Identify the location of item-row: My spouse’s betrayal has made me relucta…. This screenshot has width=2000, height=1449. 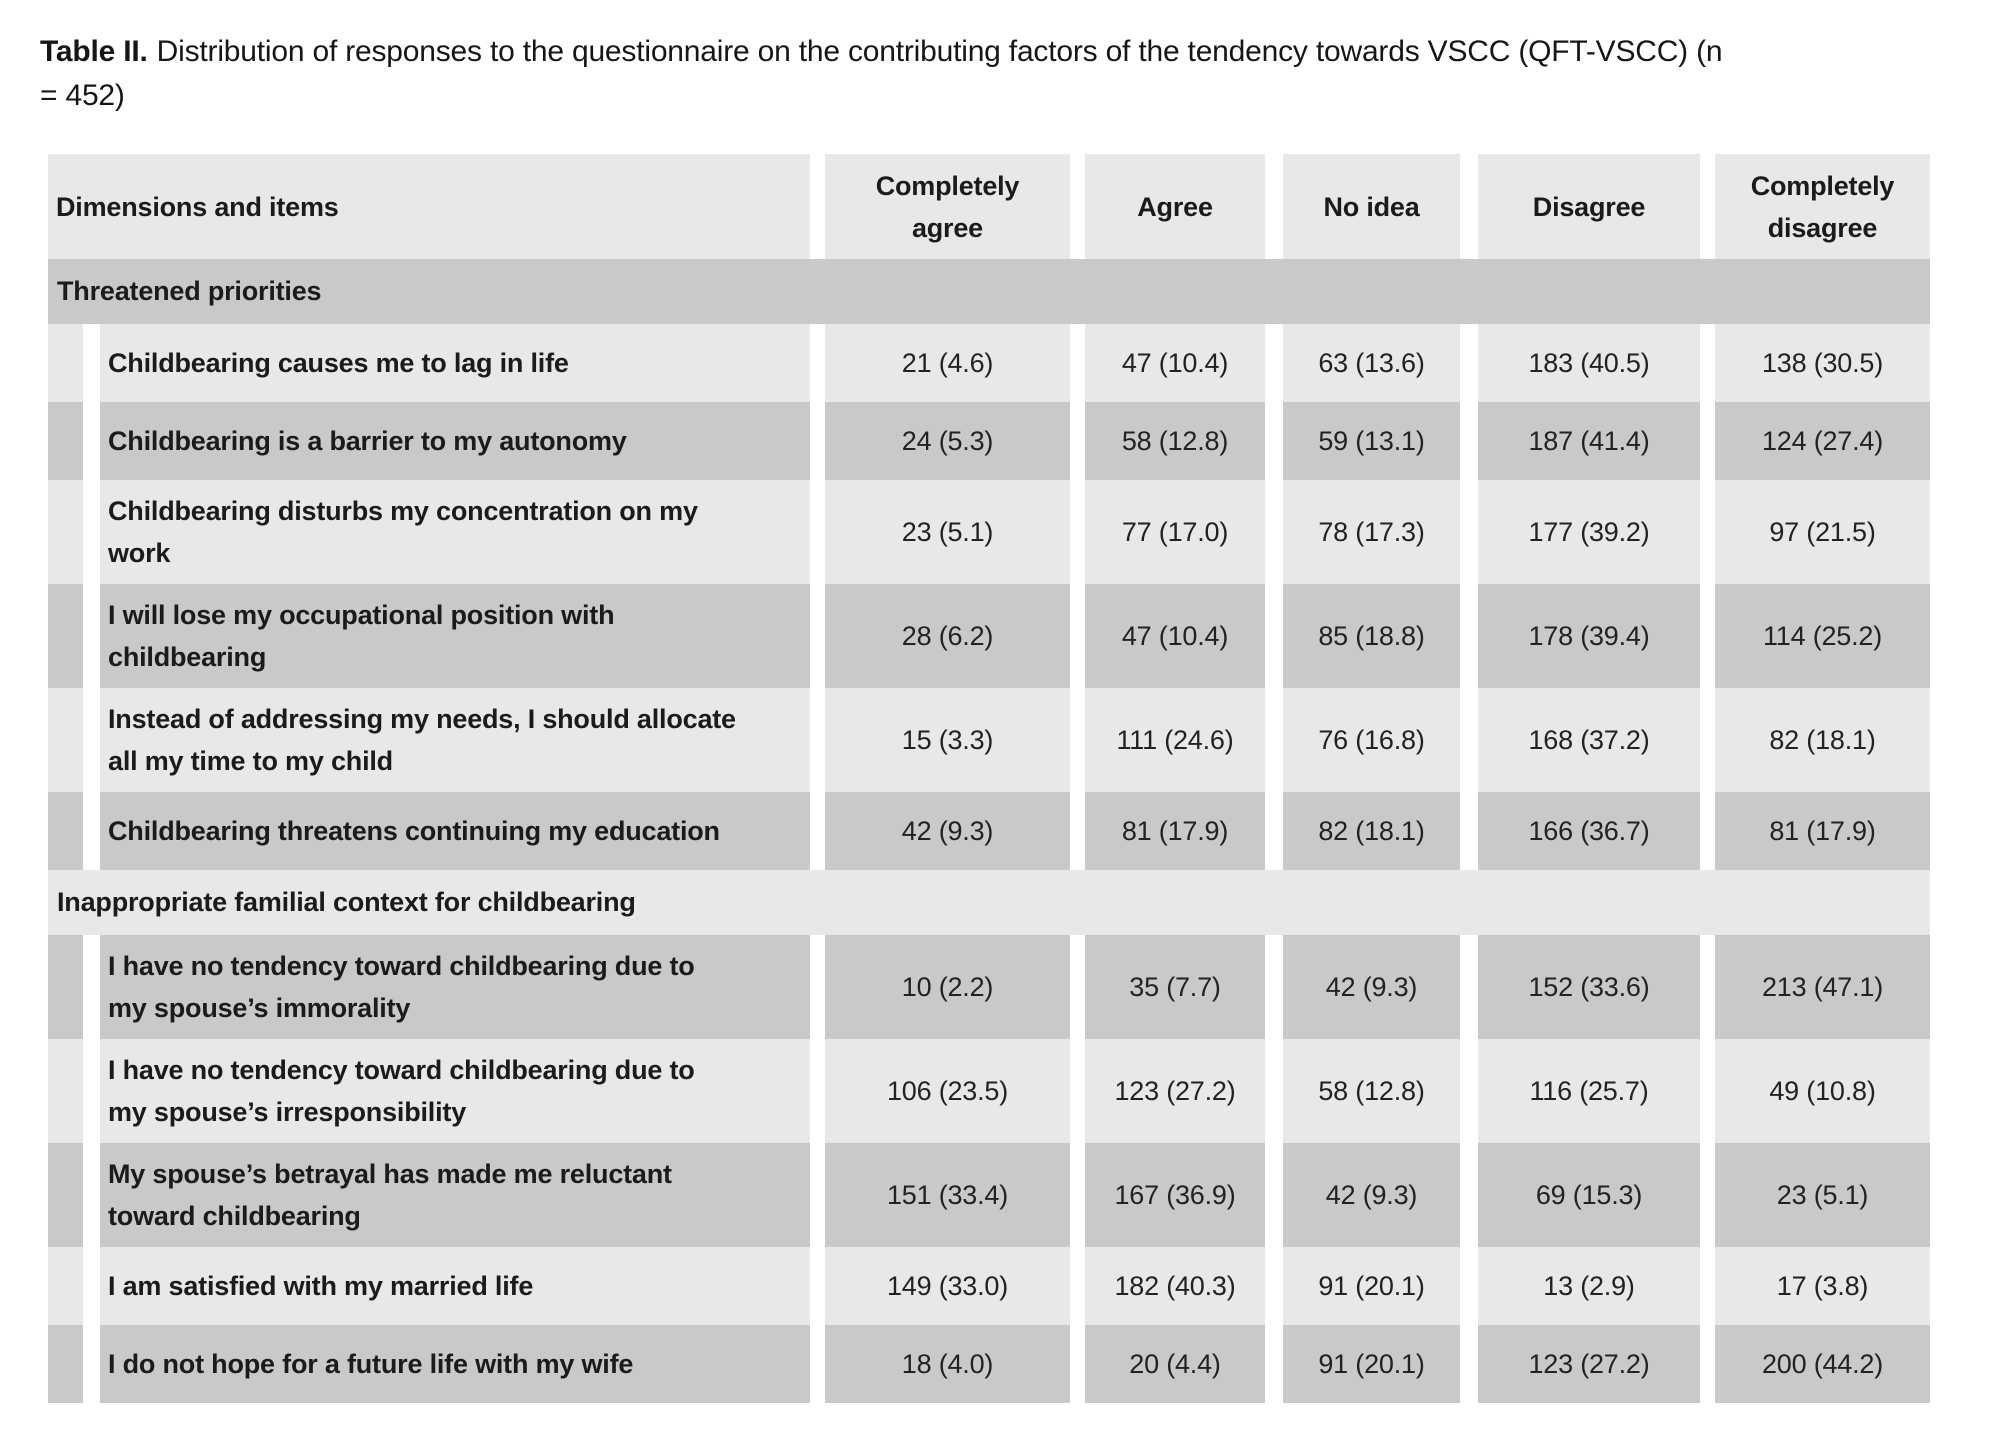
(989, 1195).